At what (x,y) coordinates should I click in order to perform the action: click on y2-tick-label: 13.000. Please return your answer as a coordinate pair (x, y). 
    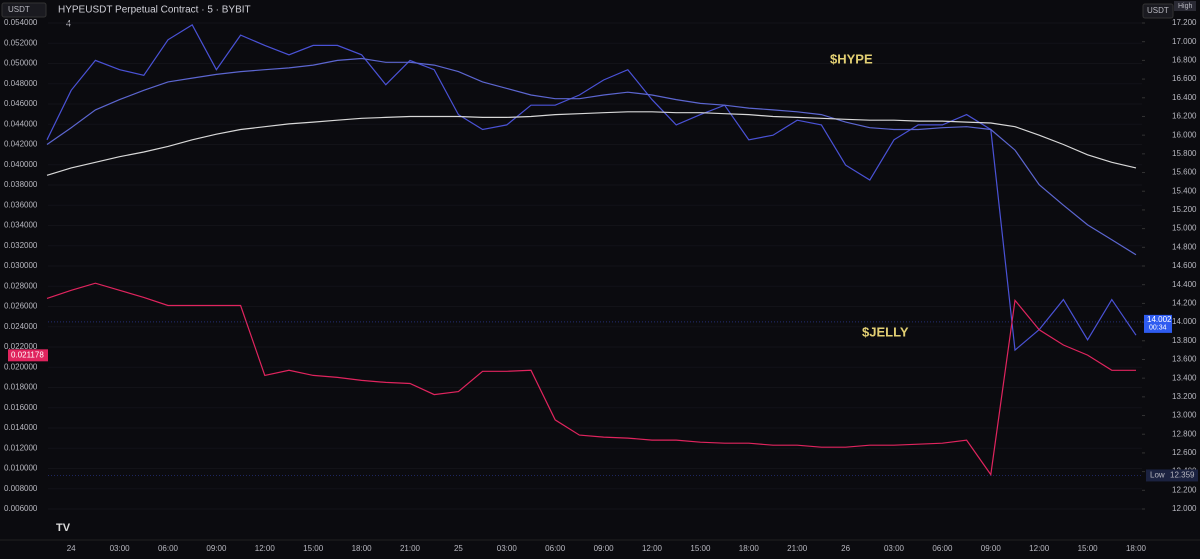
    Looking at the image, I should click on (1184, 415).